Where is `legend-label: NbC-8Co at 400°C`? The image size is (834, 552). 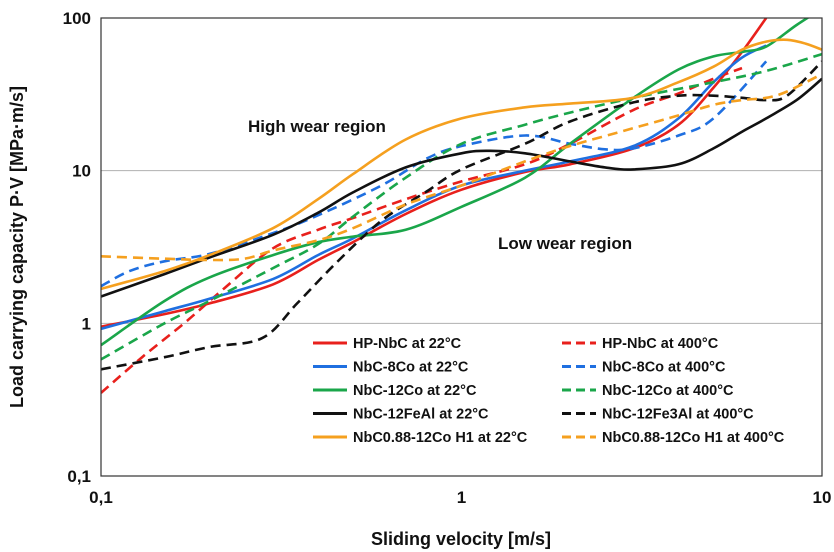
legend-label: NbC-8Co at 400°C is located at coordinates (664, 368).